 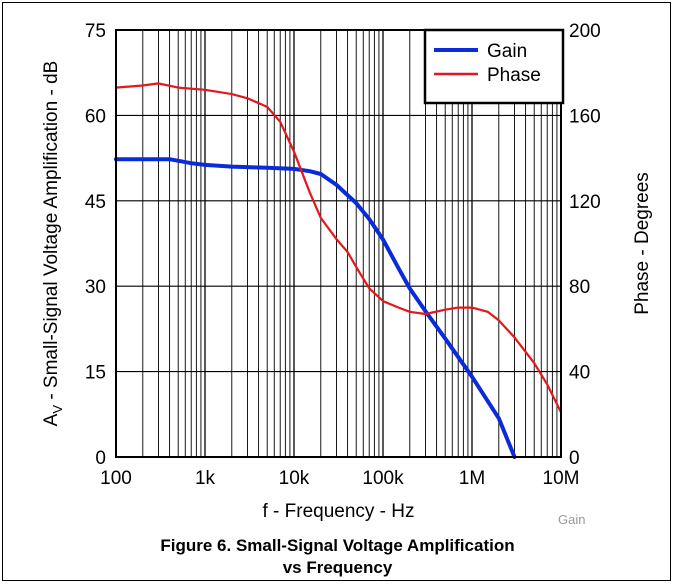 What do you see at coordinates (585, 31) in the screenshot?
I see `y2-tick-label: 200` at bounding box center [585, 31].